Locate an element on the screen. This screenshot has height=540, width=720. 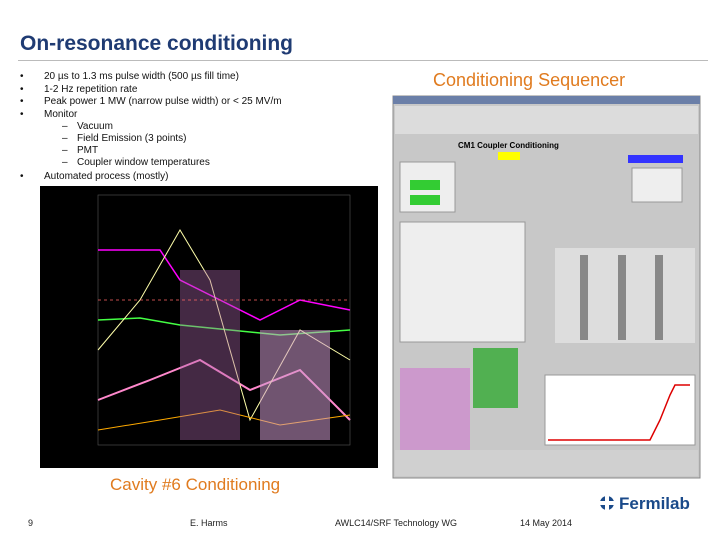
sub-bullet-text: Field Emission (3 points) is located at coordinates (132, 138).